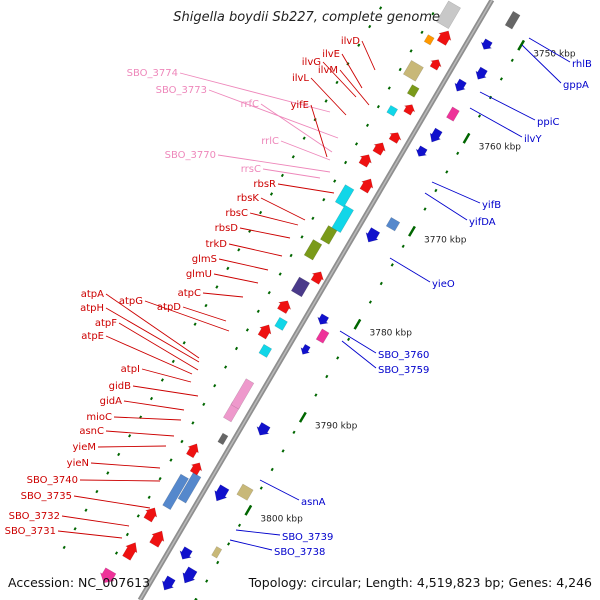 Image resolution: width=600 pixels, height=600 pixels. I want to click on gene-label-left: ilvG, so click(311, 62).